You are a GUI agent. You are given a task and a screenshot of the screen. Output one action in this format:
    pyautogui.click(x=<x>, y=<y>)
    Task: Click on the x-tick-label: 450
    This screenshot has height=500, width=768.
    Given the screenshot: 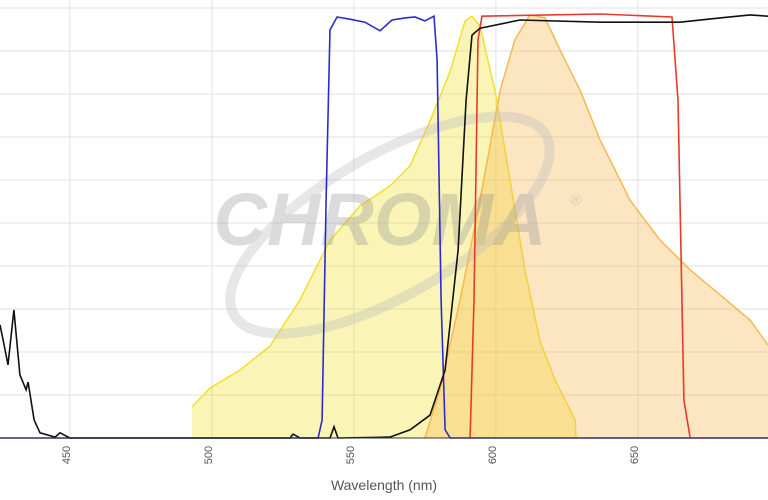 What is the action you would take?
    pyautogui.click(x=67, y=455)
    